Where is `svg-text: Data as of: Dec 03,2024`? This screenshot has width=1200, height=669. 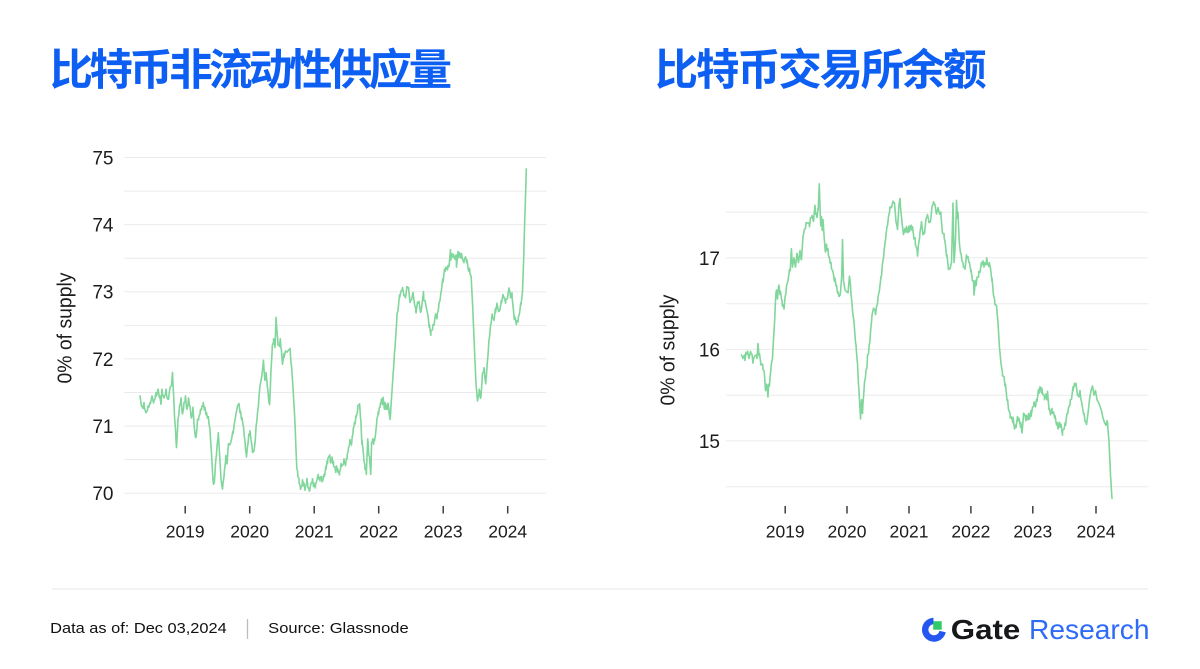 svg-text: Data as of: Dec 03,2024 is located at coordinates (138, 628).